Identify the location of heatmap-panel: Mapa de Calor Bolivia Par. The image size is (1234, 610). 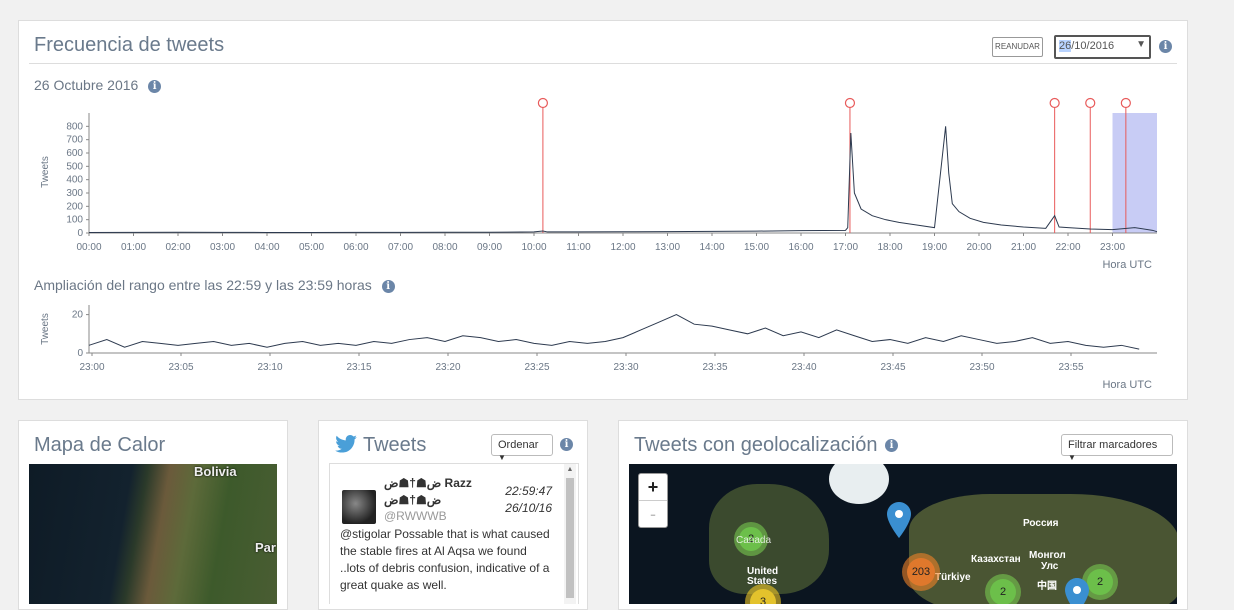
(153, 515).